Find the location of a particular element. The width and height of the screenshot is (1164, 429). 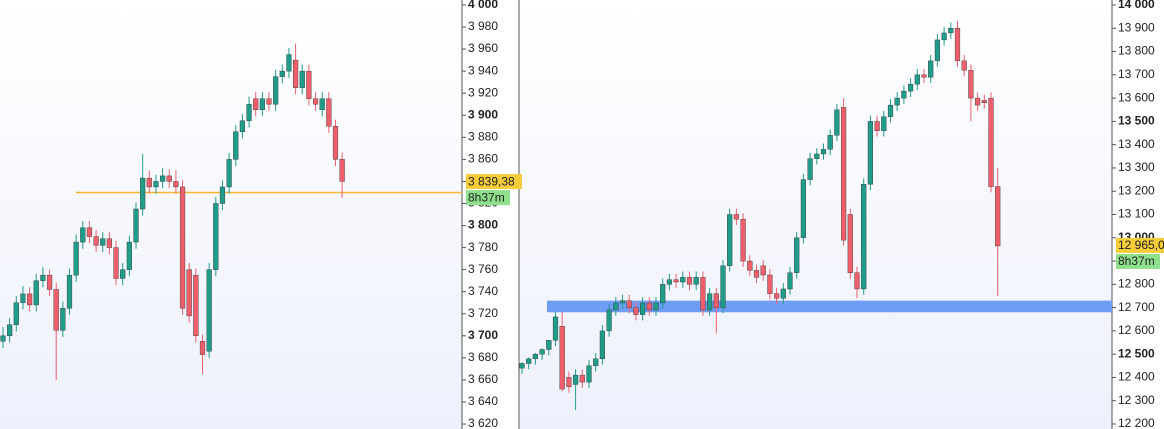

y-tick-label: 3 960 is located at coordinates (483, 48).